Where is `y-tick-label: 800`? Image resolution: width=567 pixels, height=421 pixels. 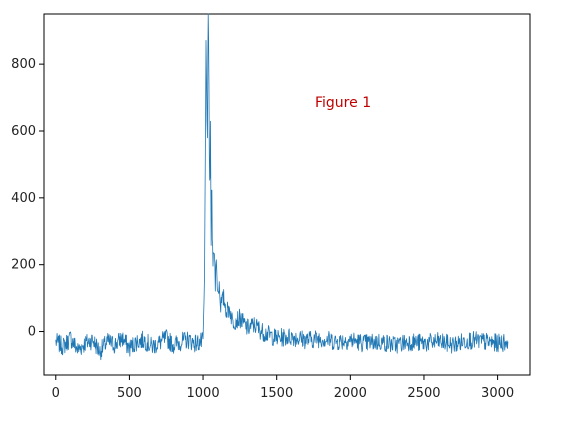 y-tick-label: 800 is located at coordinates (23, 64).